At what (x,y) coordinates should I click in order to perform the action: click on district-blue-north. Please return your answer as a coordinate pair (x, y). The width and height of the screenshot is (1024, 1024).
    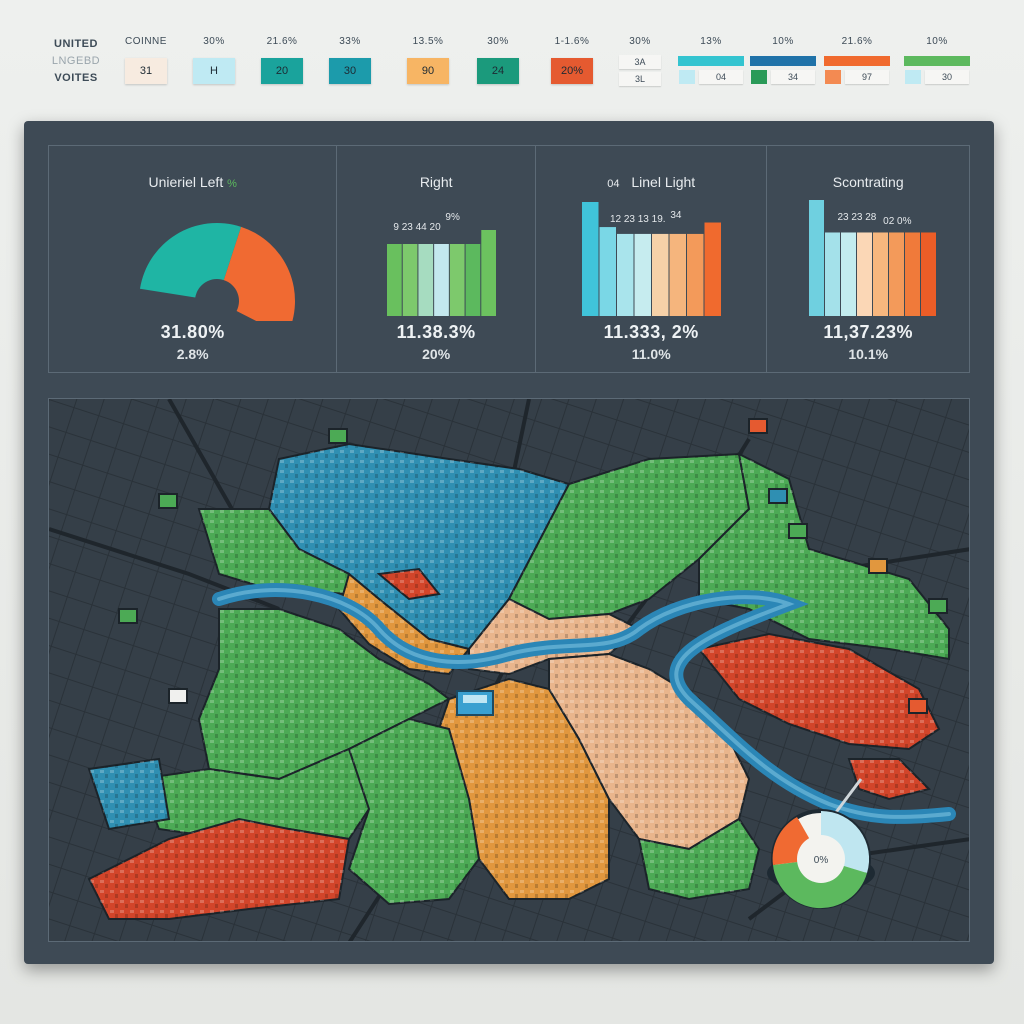
    Looking at the image, I should click on (419, 546).